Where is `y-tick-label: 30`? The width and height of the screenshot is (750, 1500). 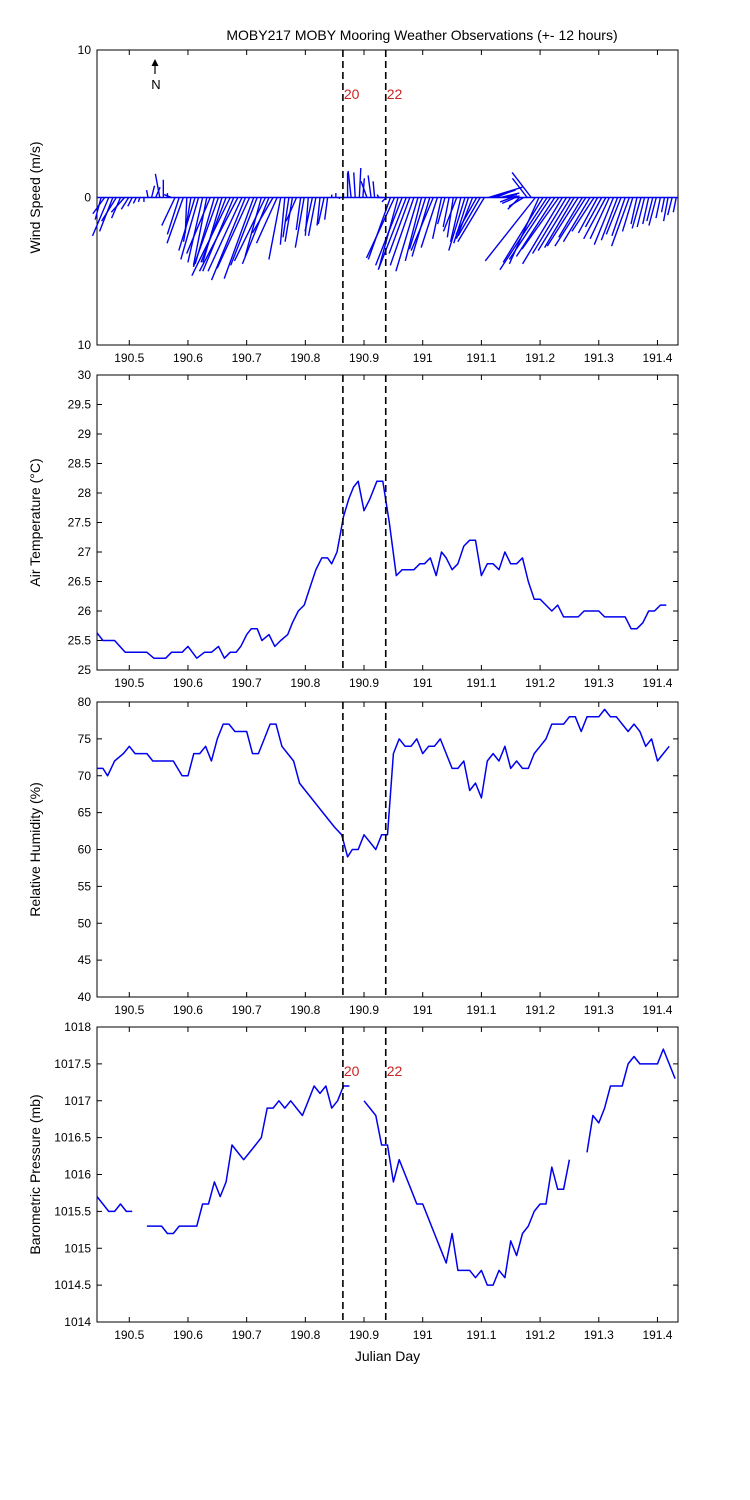
y-tick-label: 30 is located at coordinates (85, 375).